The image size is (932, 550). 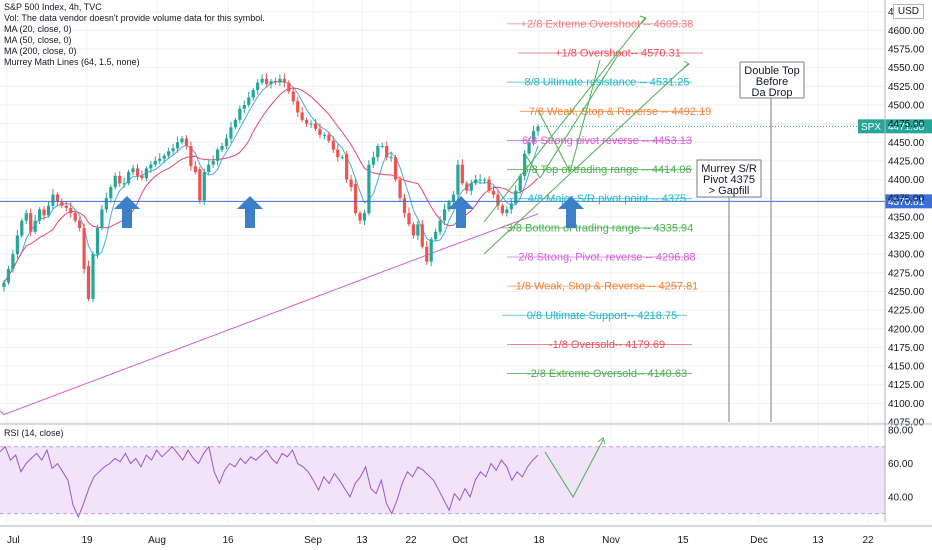 What do you see at coordinates (906, 255) in the screenshot?
I see `y-tick-label: 4300.00` at bounding box center [906, 255].